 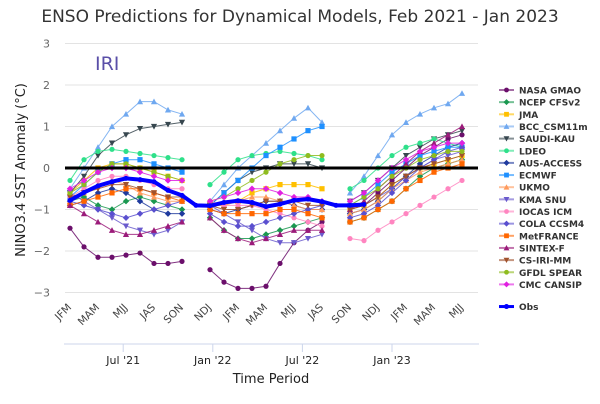 What do you see at coordinates (524, 189) in the screenshot?
I see `legend-item: UKMO` at bounding box center [524, 189].